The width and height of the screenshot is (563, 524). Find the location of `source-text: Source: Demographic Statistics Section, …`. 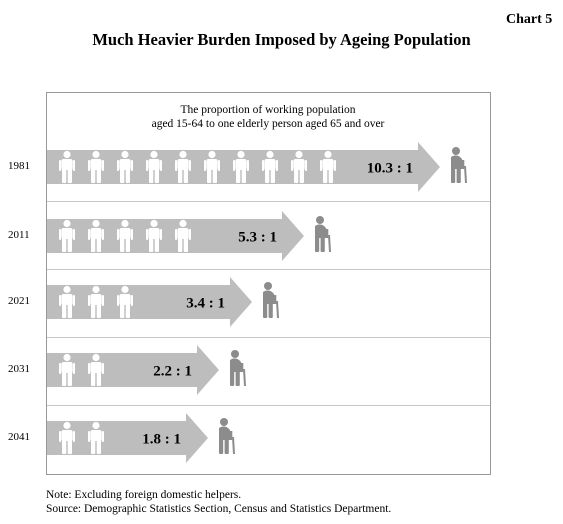

source-text: Source: Demographic Statistics Section, … is located at coordinates (219, 509).